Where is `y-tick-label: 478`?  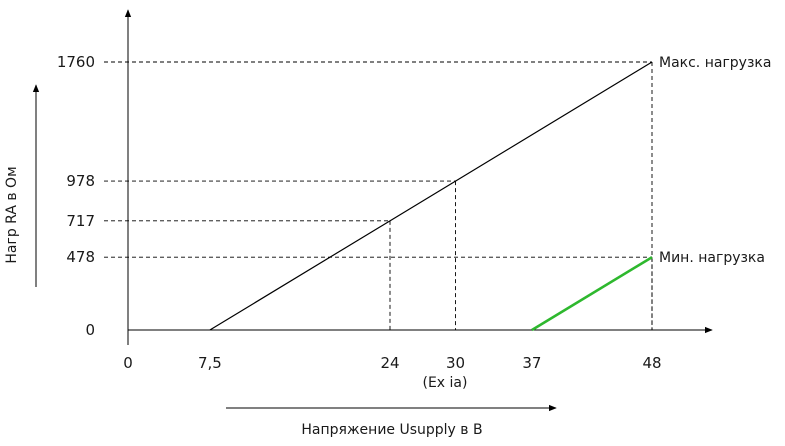 y-tick-label: 478 is located at coordinates (80, 257).